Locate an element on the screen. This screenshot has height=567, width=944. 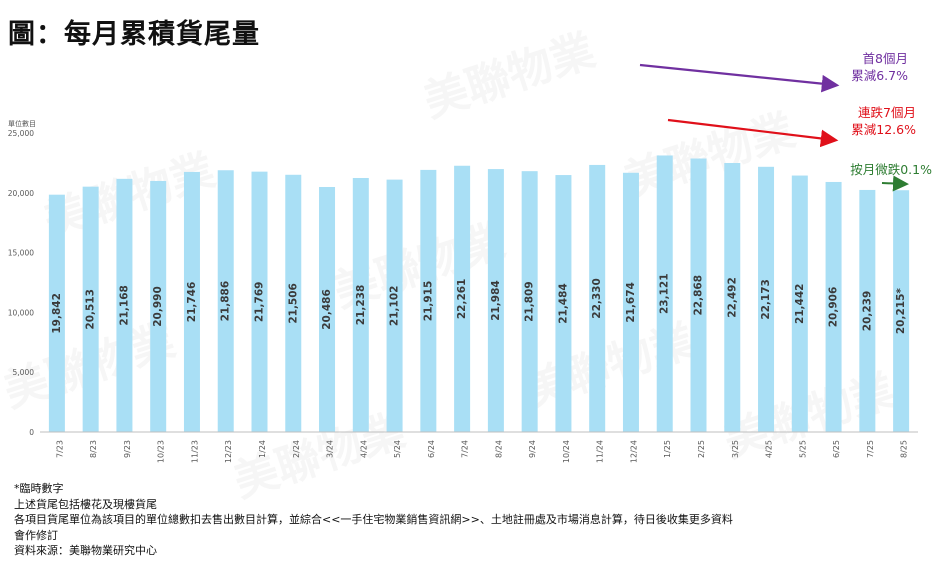
annotation-line: 累減12.6% is located at coordinates (883, 129).